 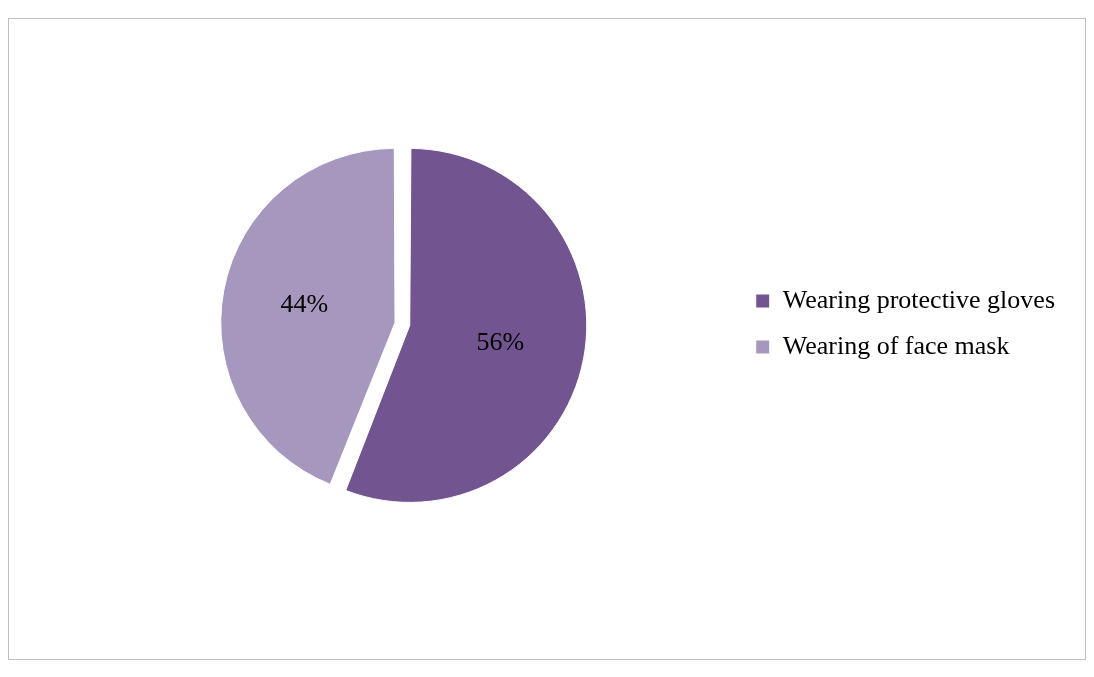 I want to click on legend-label: Wearing of face mask, so click(x=896, y=345).